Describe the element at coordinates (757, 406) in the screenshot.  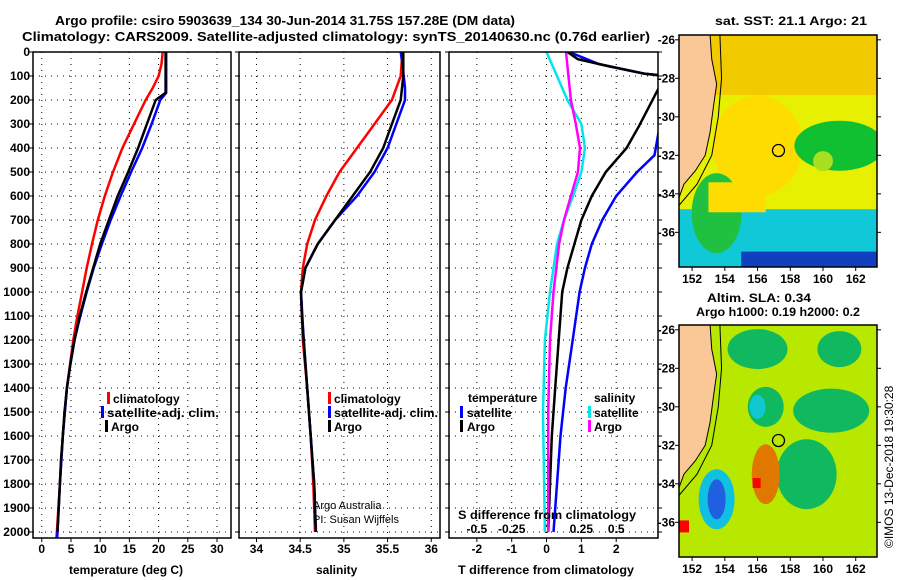
I see `sla-low-core` at that location.